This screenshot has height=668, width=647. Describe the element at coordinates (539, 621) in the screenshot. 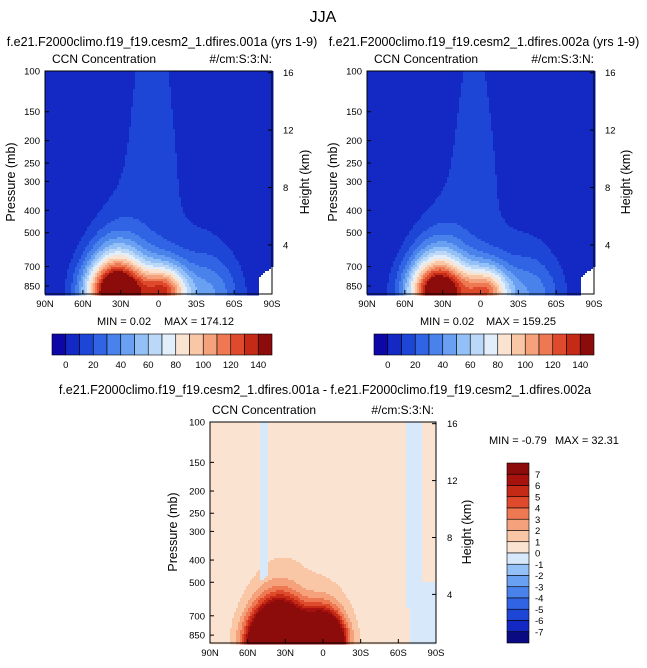

I see `colorbar-label: -6` at that location.